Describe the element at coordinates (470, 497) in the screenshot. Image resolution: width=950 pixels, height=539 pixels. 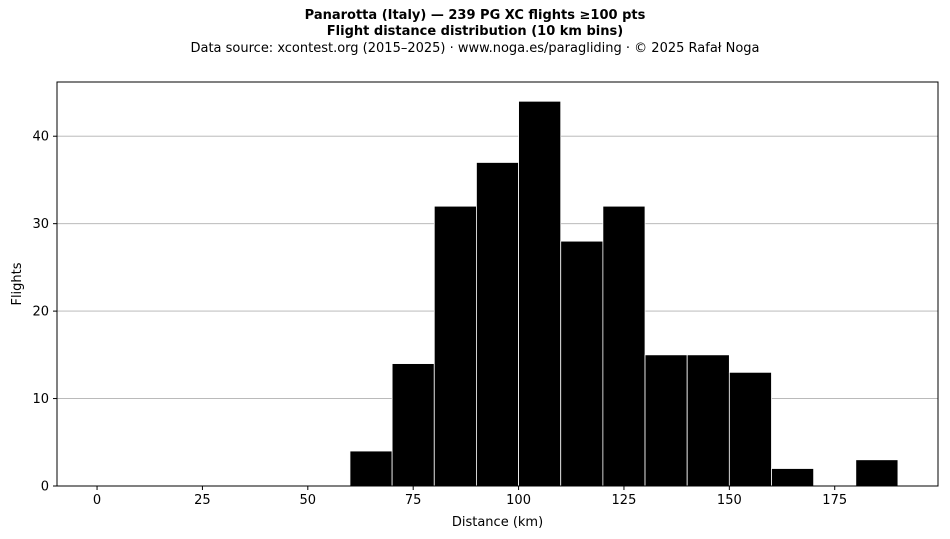
I see `x-axis-ticks: 0 25 50 75 100 125 150 175` at that location.